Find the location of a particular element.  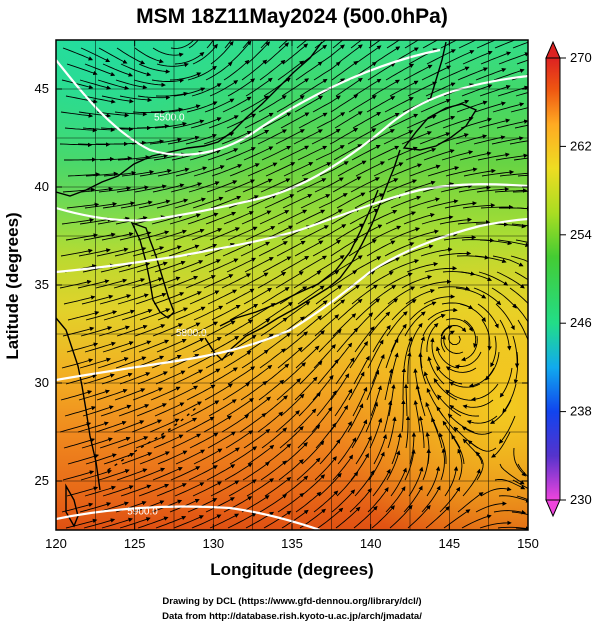

x-tick-label: 135 is located at coordinates (292, 543).